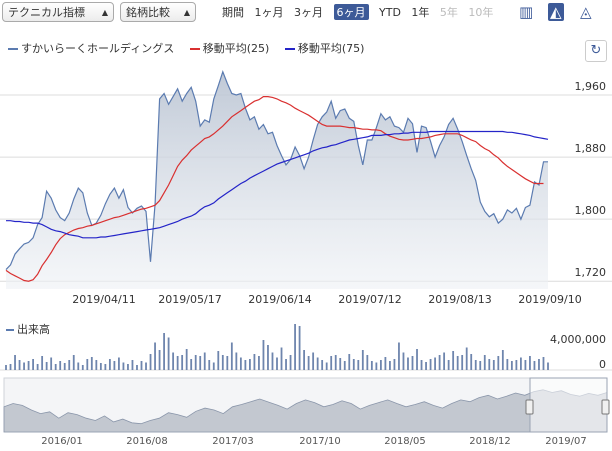 This screenshot has width=612, height=451. I want to click on technical-indicator-select: テクニカル指標 ▲, so click(58, 12).